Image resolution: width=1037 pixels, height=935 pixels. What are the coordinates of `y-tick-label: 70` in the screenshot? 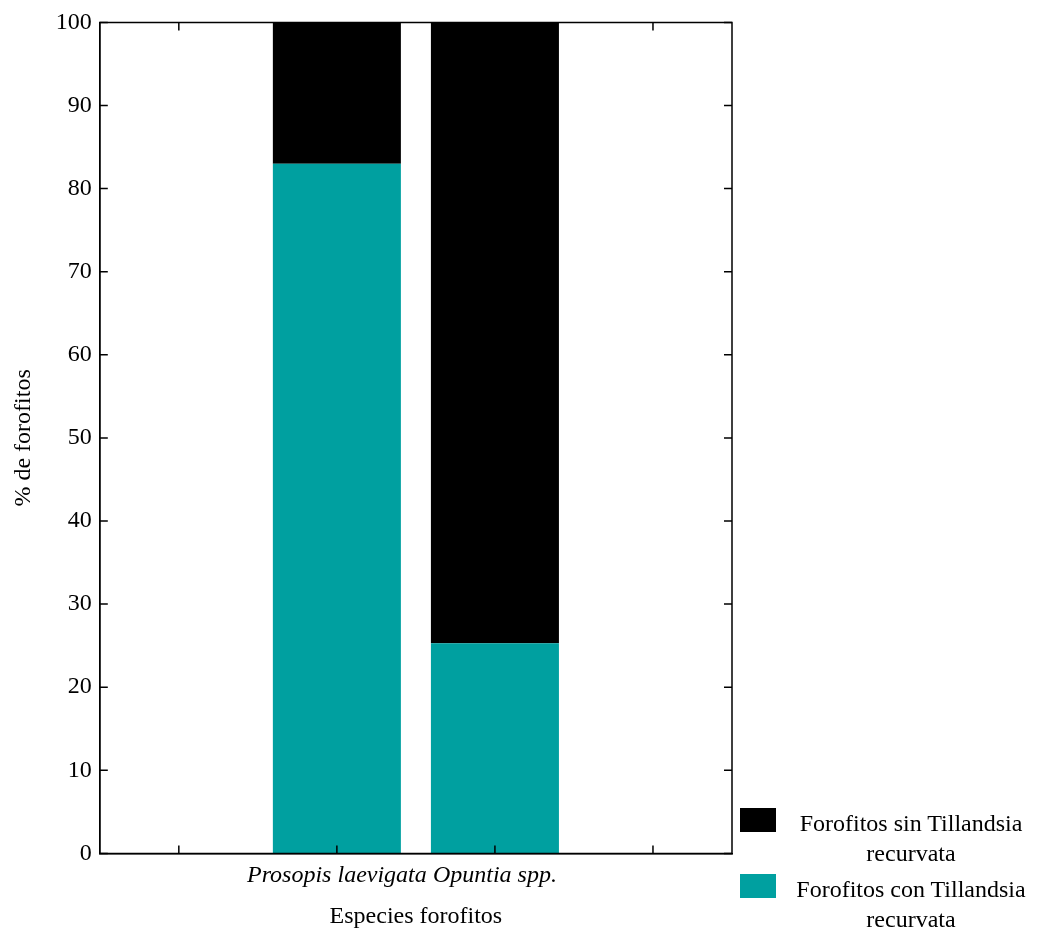 It's located at (79, 270).